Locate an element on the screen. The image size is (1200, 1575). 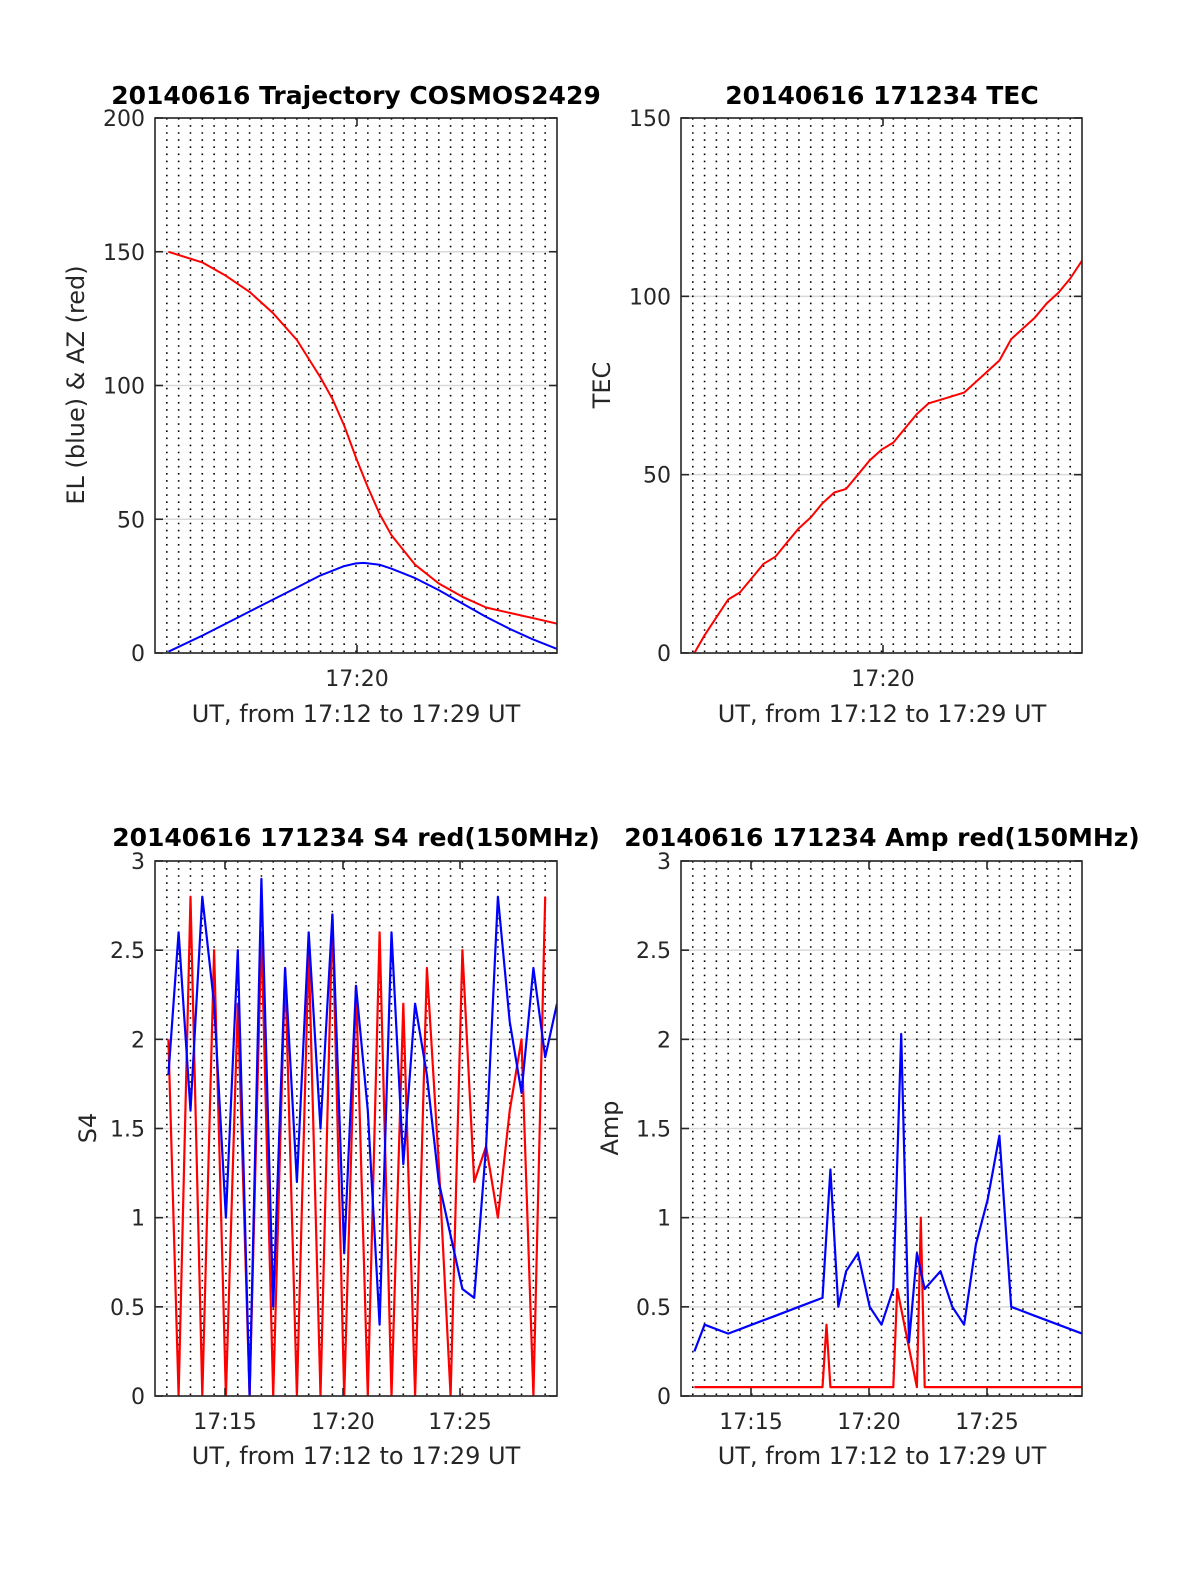
tec-ytick-label: 150 is located at coordinates (650, 119).